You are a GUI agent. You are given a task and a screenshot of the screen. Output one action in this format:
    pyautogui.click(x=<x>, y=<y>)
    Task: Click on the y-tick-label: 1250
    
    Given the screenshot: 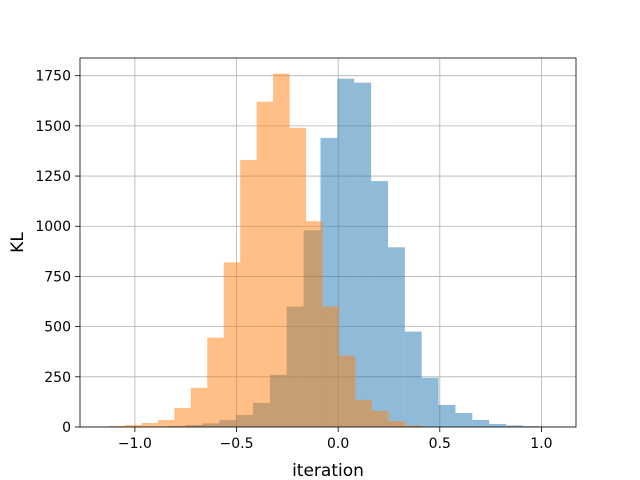 What is the action you would take?
    pyautogui.click(x=53, y=177)
    